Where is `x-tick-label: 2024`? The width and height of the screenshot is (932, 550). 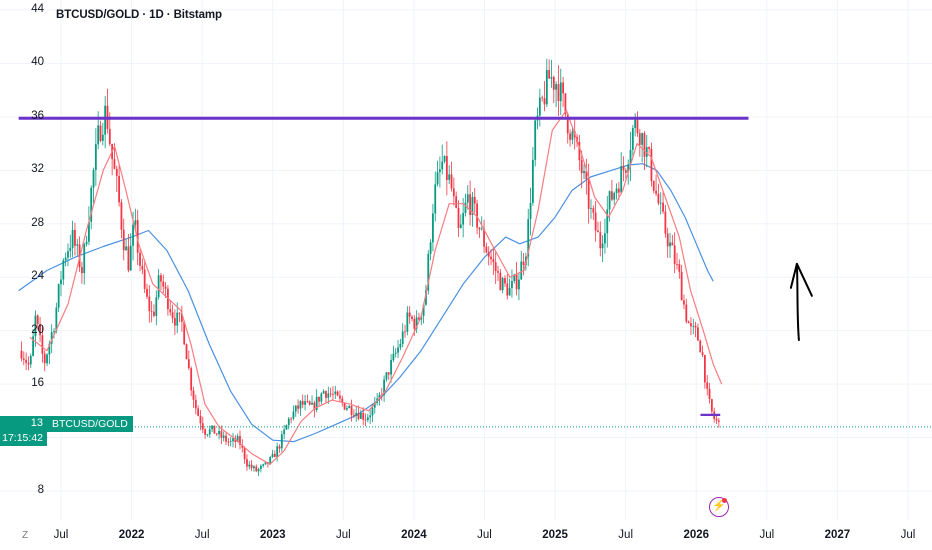 x-tick-label: 2024 is located at coordinates (414, 535).